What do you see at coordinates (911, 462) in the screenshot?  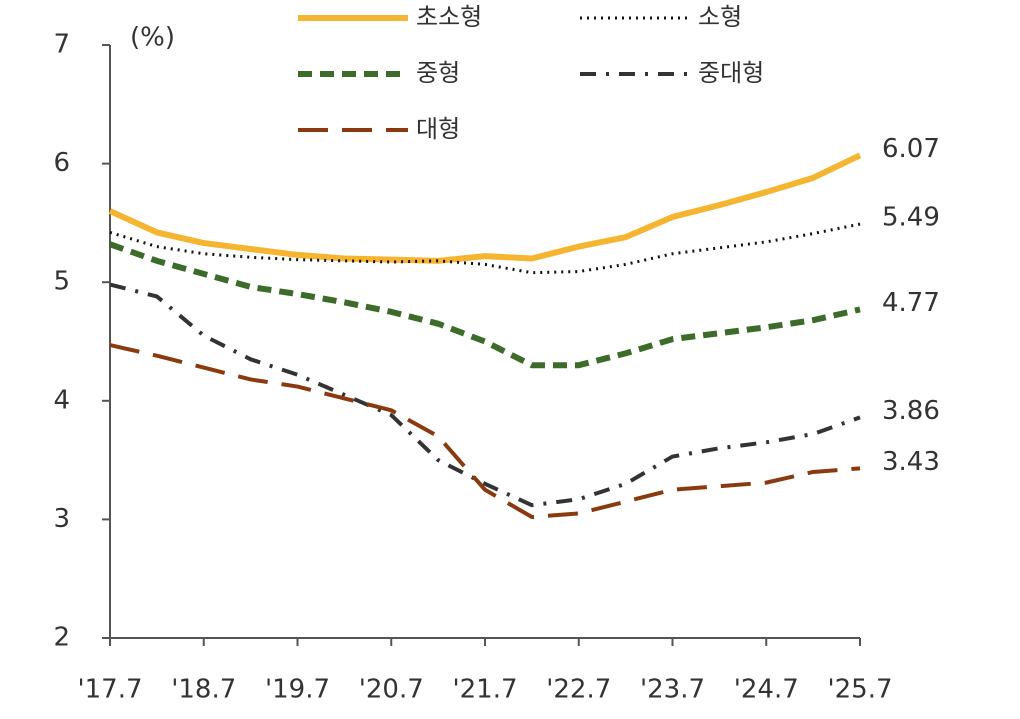 I see `end-label: 3.43` at bounding box center [911, 462].